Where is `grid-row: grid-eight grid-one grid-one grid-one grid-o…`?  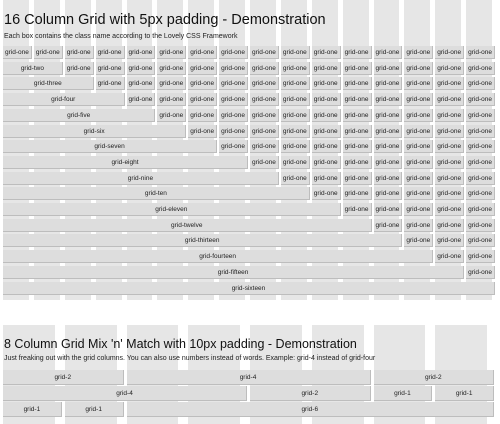
grid-row: grid-eight grid-one grid-one grid-one grid-o… is located at coordinates (250, 162).